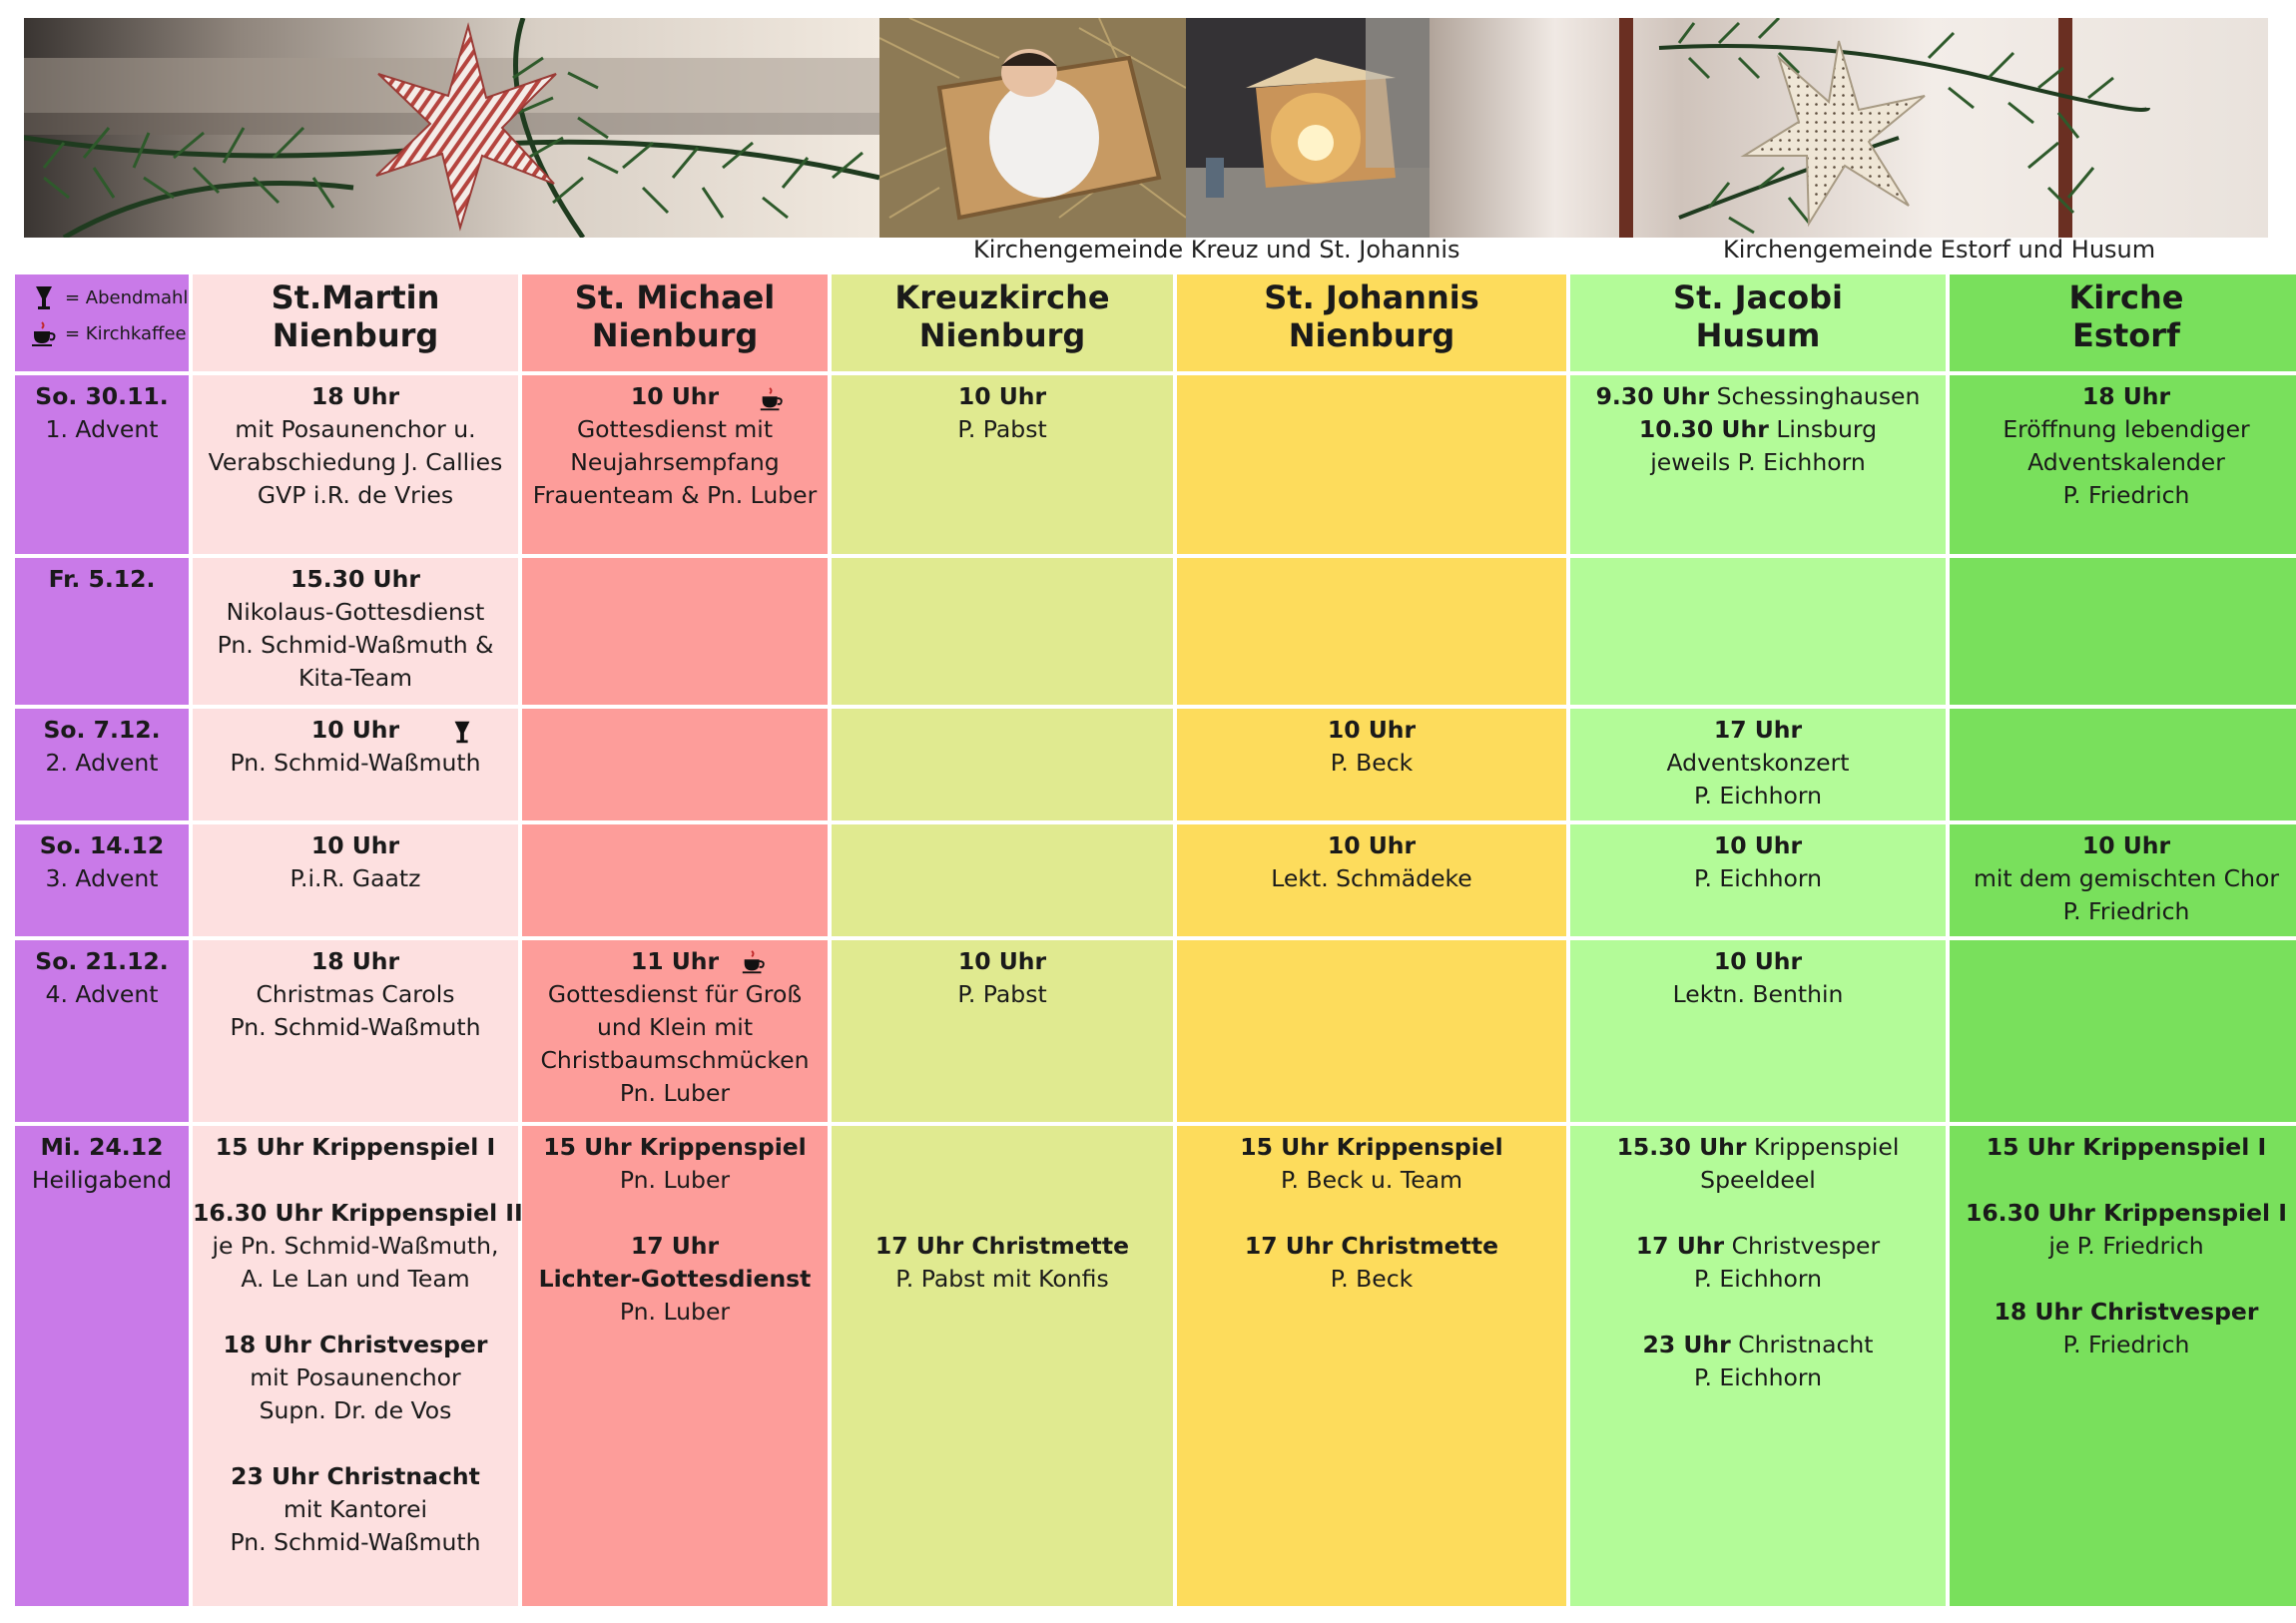 The width and height of the screenshot is (2296, 1623). Describe the element at coordinates (675, 429) in the screenshot. I see `service-line: Gottesdienst mit` at that location.